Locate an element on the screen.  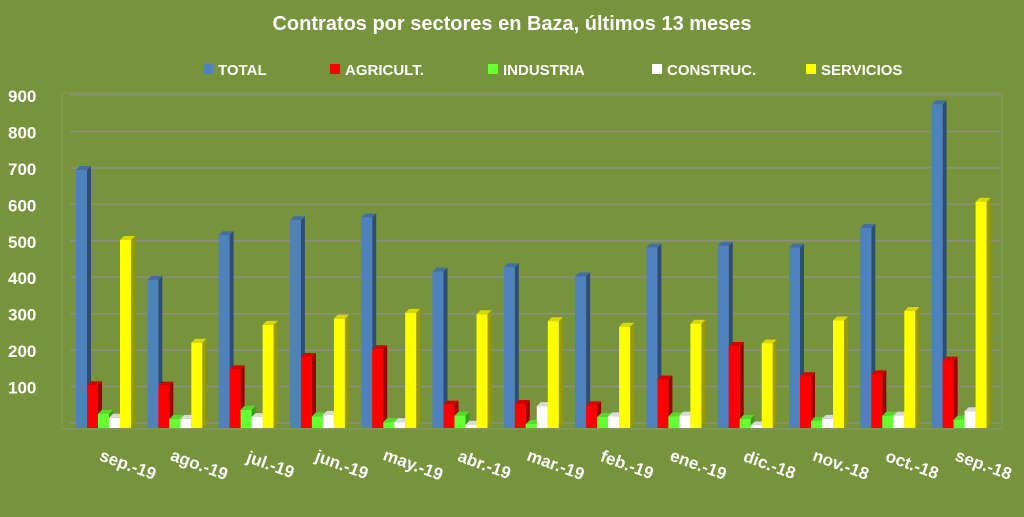
bar-servicios-nov.-18 is located at coordinates (840, 372).